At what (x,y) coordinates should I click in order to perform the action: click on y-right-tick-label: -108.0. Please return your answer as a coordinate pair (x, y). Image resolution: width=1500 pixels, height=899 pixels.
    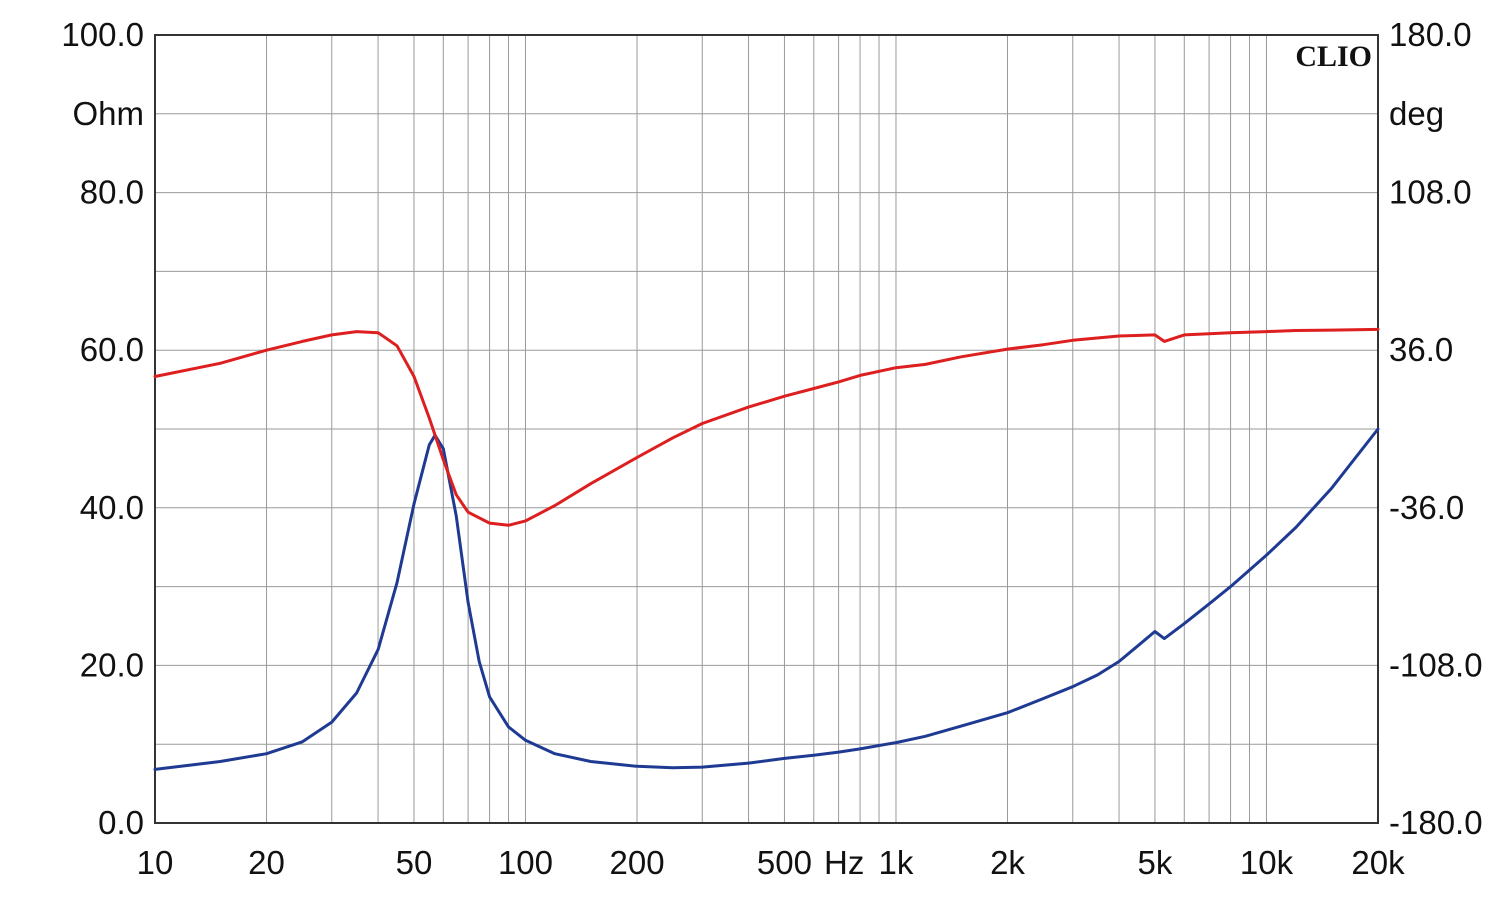
    Looking at the image, I should click on (1436, 664).